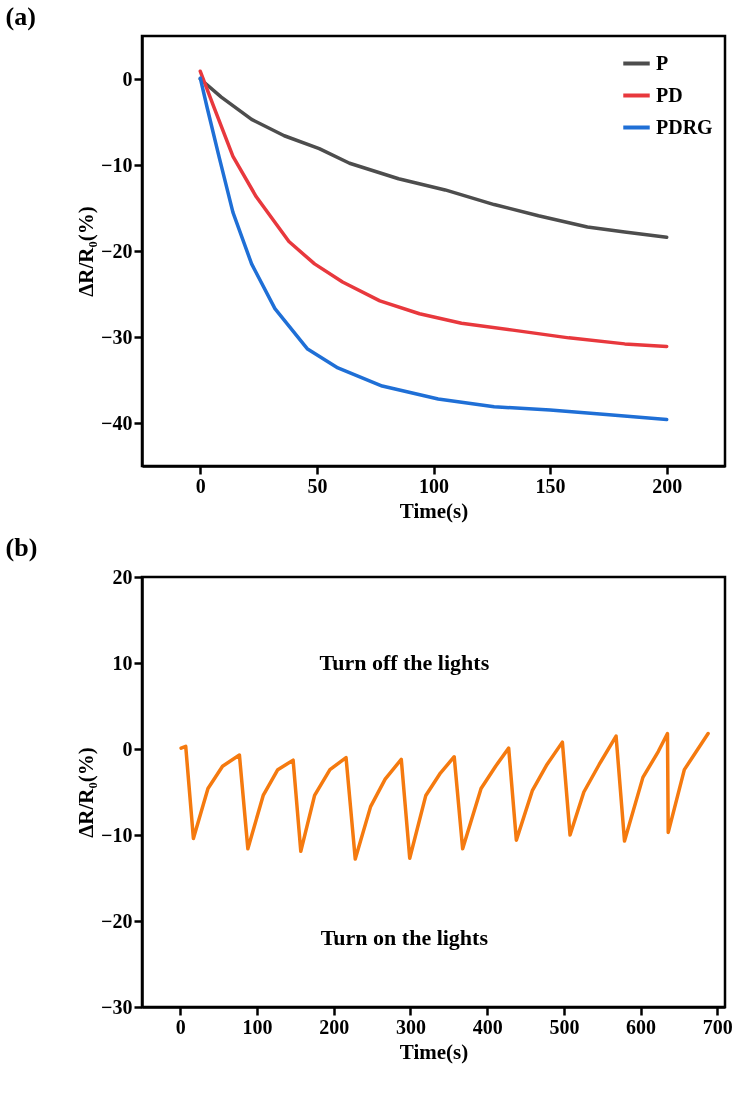  I want to click on chart-title: (a), so click(20, 16).